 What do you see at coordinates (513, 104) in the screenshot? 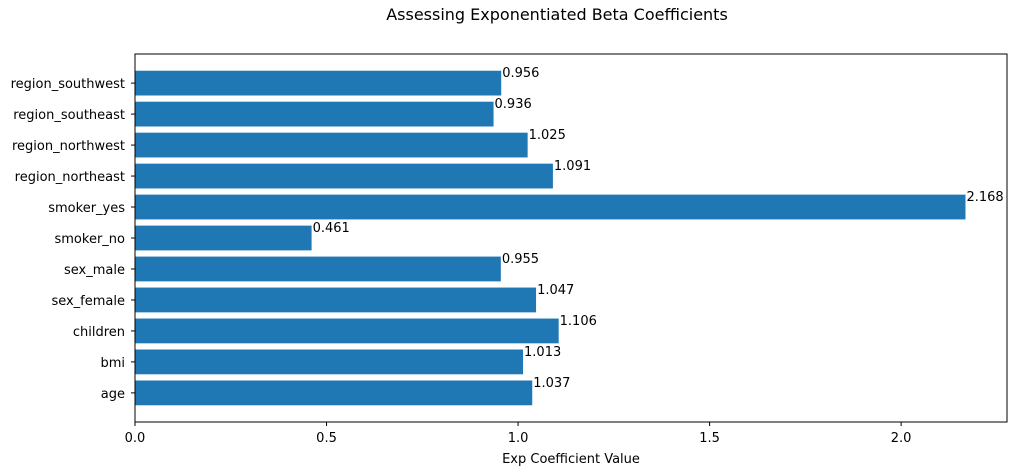
I see `data-label-region_southeast: 0.936` at bounding box center [513, 104].